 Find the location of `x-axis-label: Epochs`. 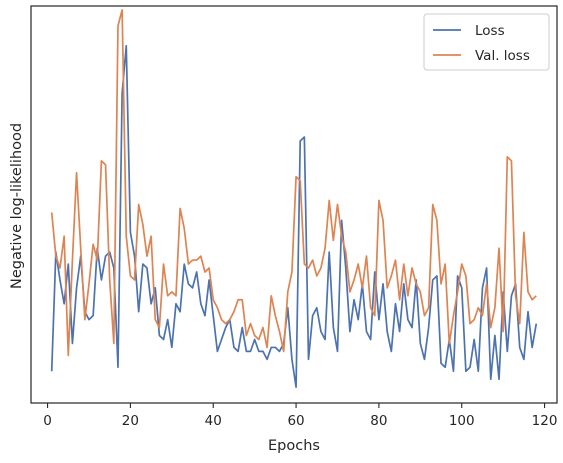

x-axis-label: Epochs is located at coordinates (294, 446).